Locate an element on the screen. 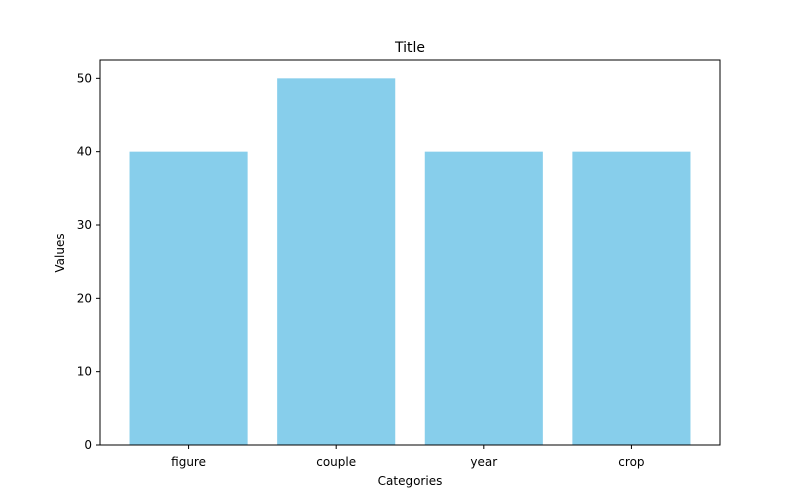 This screenshot has height=500, width=800. x-tick-label: year is located at coordinates (483, 462).